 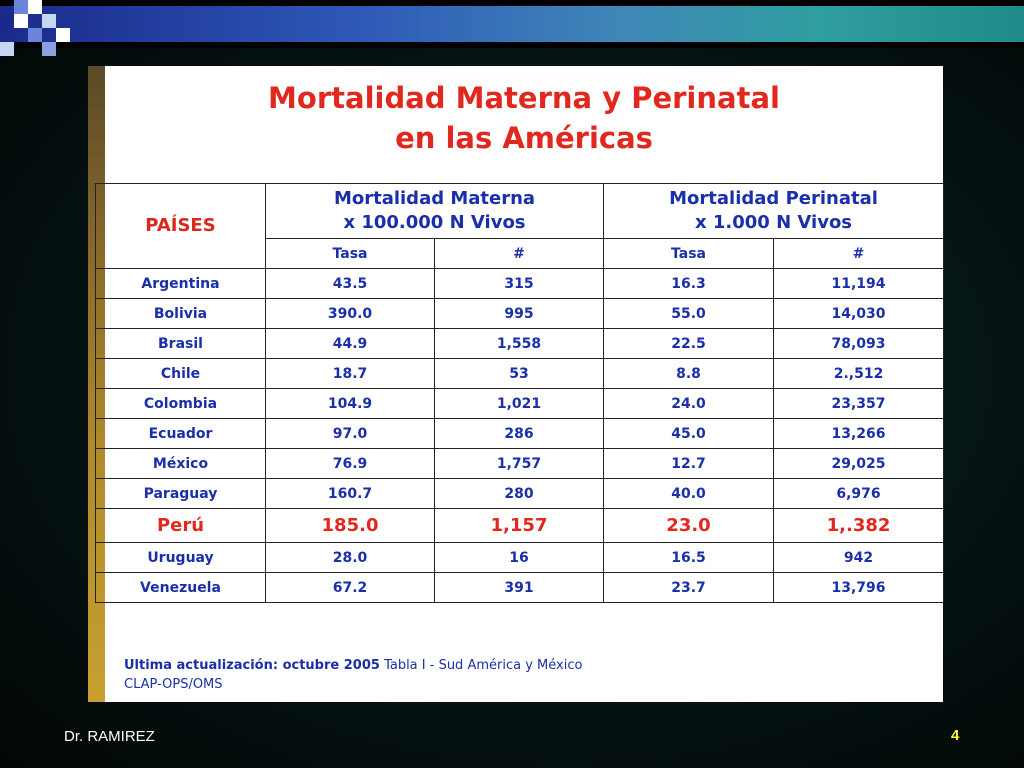 What do you see at coordinates (859, 587) in the screenshot?
I see `perinatal-count-cell: 13,796` at bounding box center [859, 587].